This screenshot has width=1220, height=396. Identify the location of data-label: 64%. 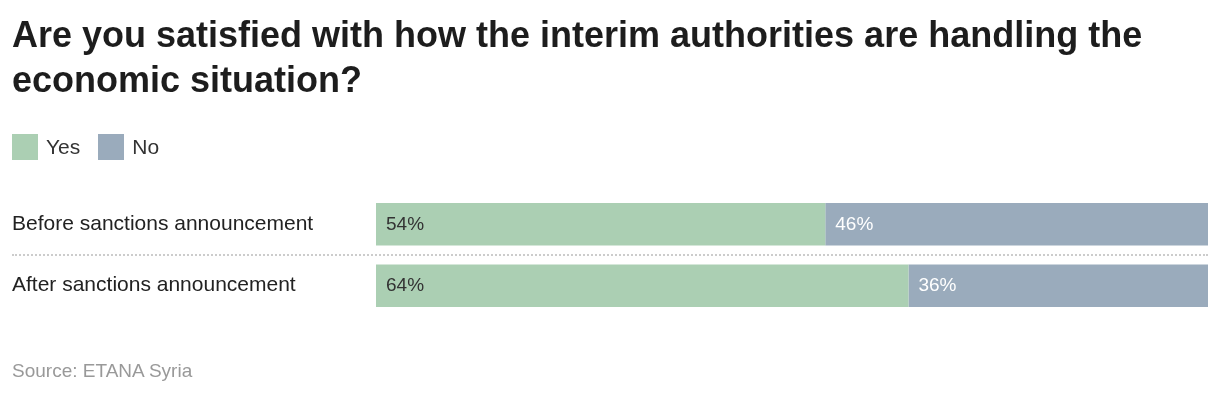
(405, 284).